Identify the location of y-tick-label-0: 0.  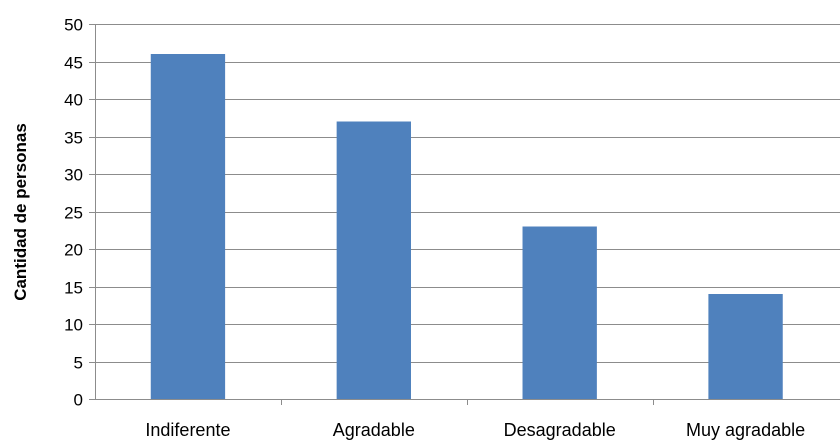
(78, 400).